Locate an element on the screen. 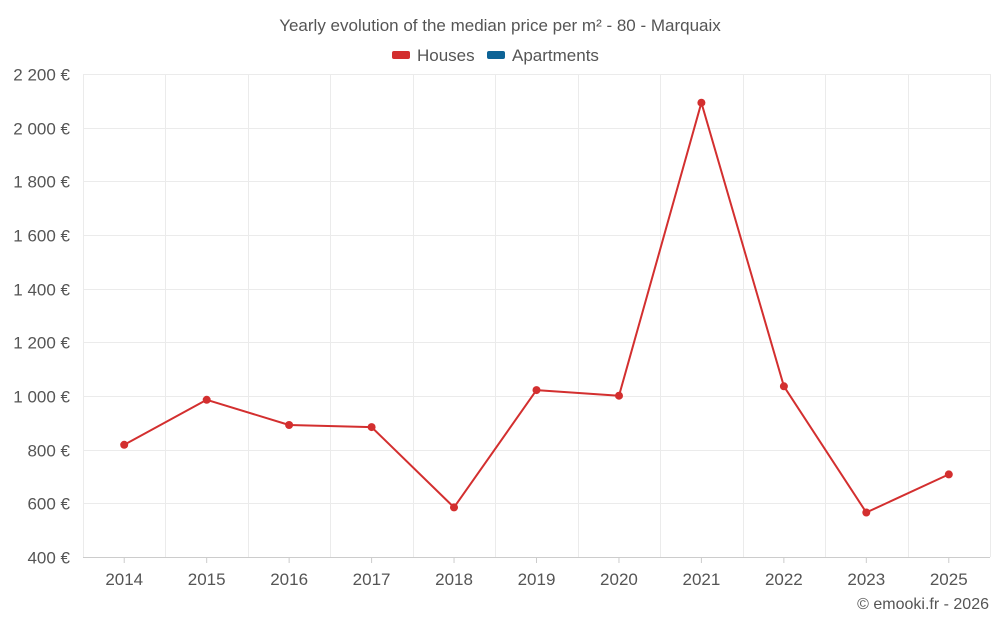  y-tick-label: 2 000 € is located at coordinates (41, 129).